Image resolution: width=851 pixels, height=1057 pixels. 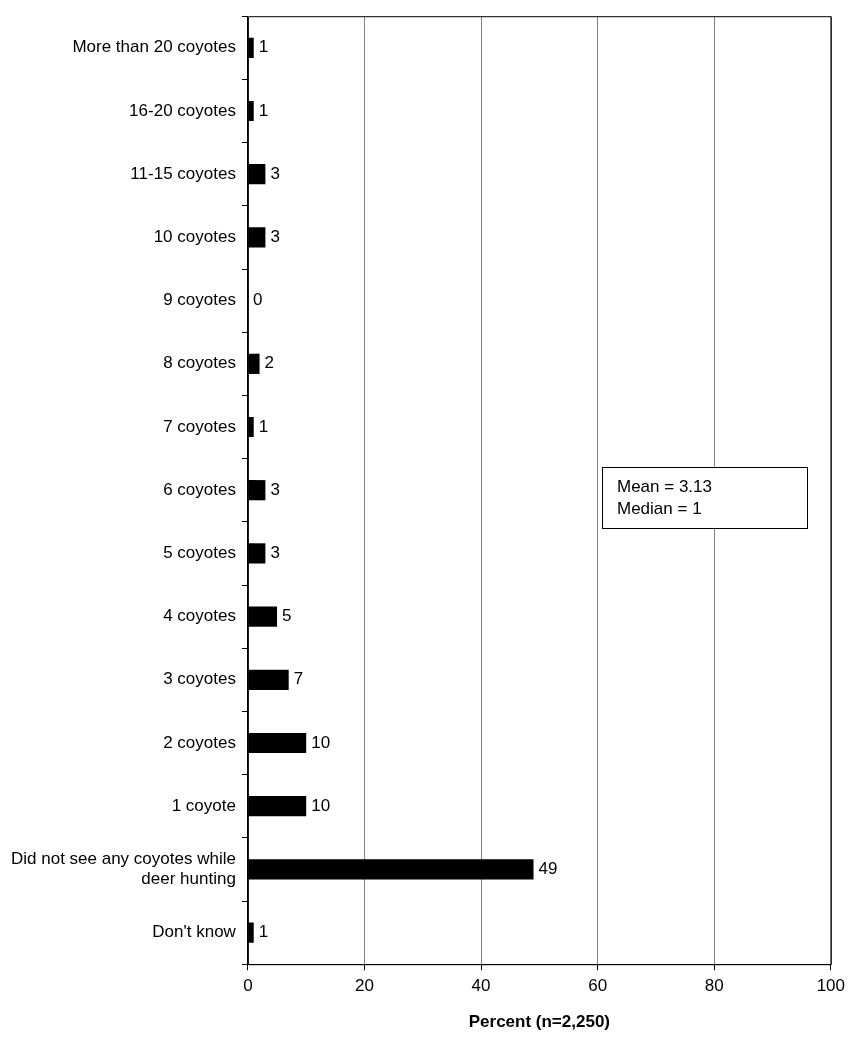 What do you see at coordinates (548, 869) in the screenshot?
I see `data-label: 49` at bounding box center [548, 869].